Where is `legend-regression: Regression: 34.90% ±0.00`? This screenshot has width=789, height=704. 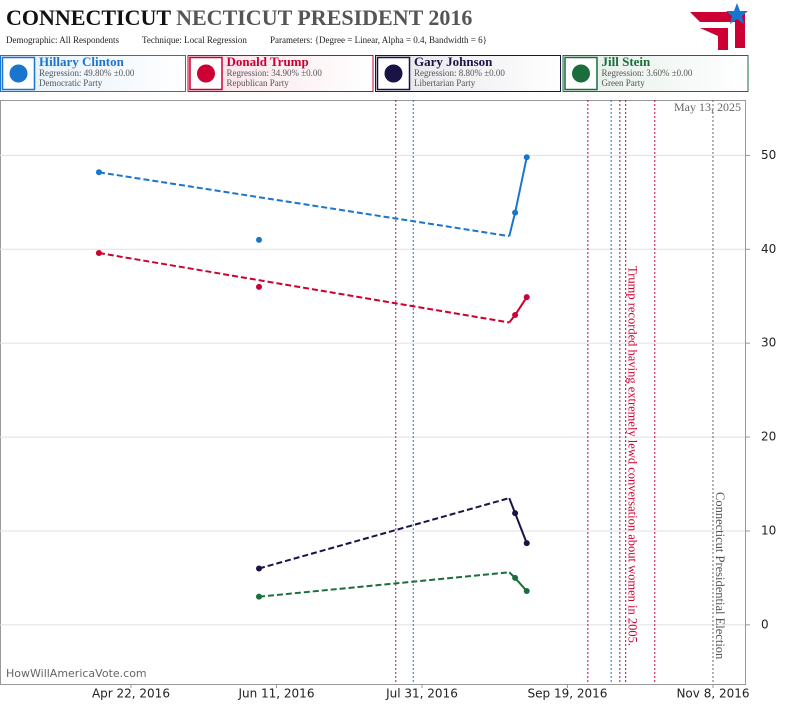
legend-regression: Regression: 34.90% ±0.00 is located at coordinates (275, 73).